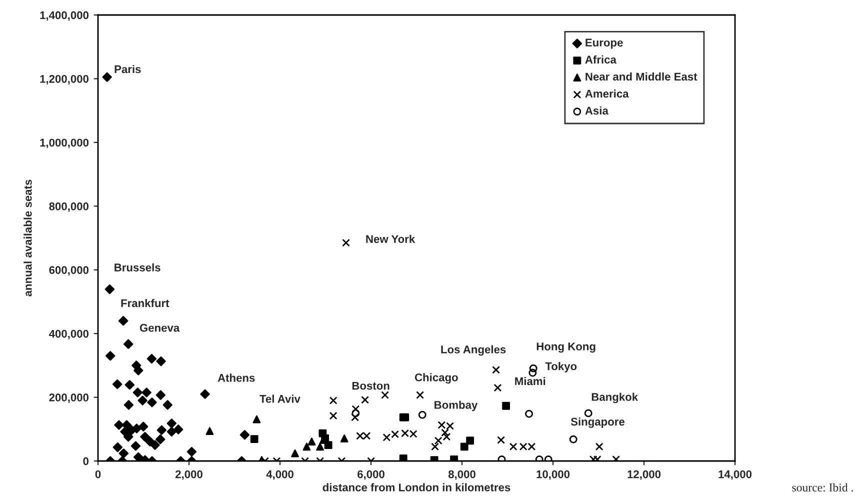 The width and height of the screenshot is (858, 504). Describe the element at coordinates (145, 303) in the screenshot. I see `annotation: Frankfurt` at that location.